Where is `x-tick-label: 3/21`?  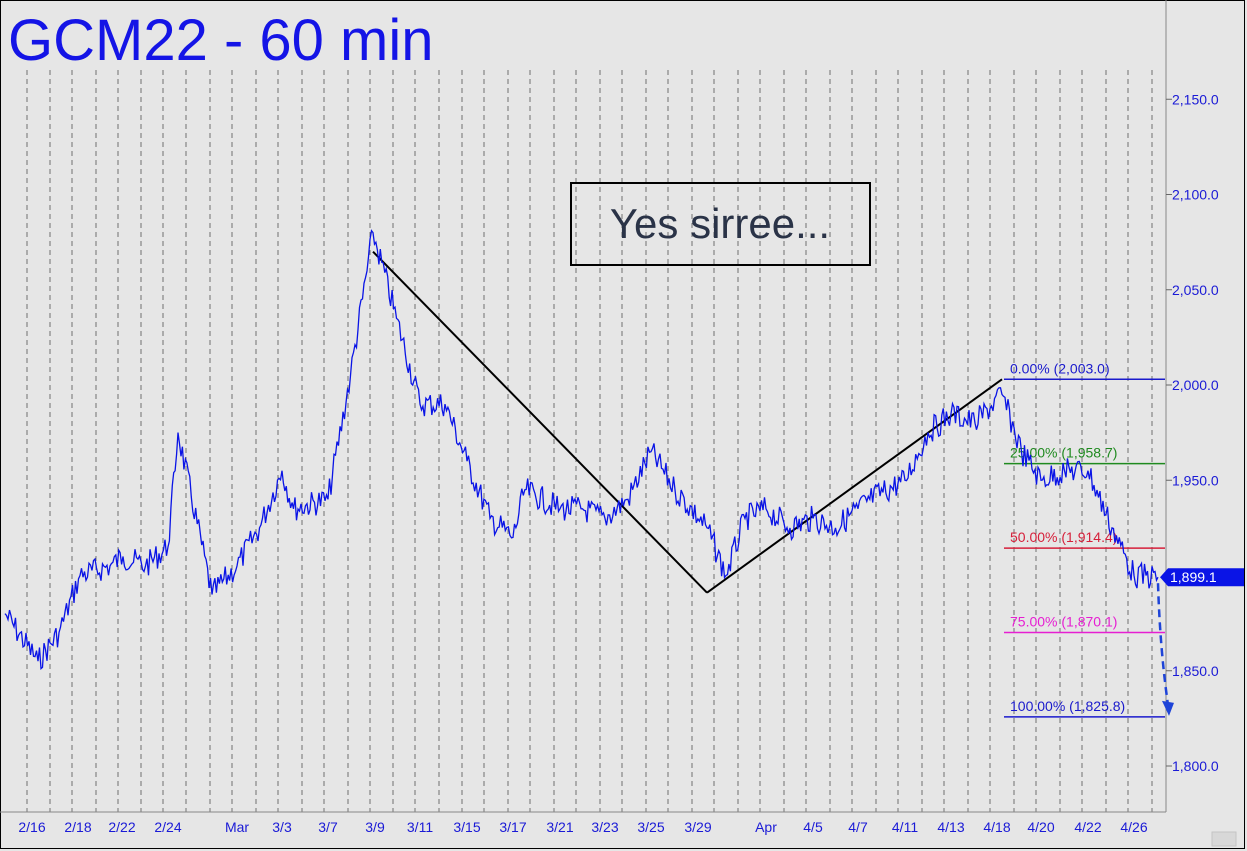
x-tick-label: 3/21 is located at coordinates (559, 827).